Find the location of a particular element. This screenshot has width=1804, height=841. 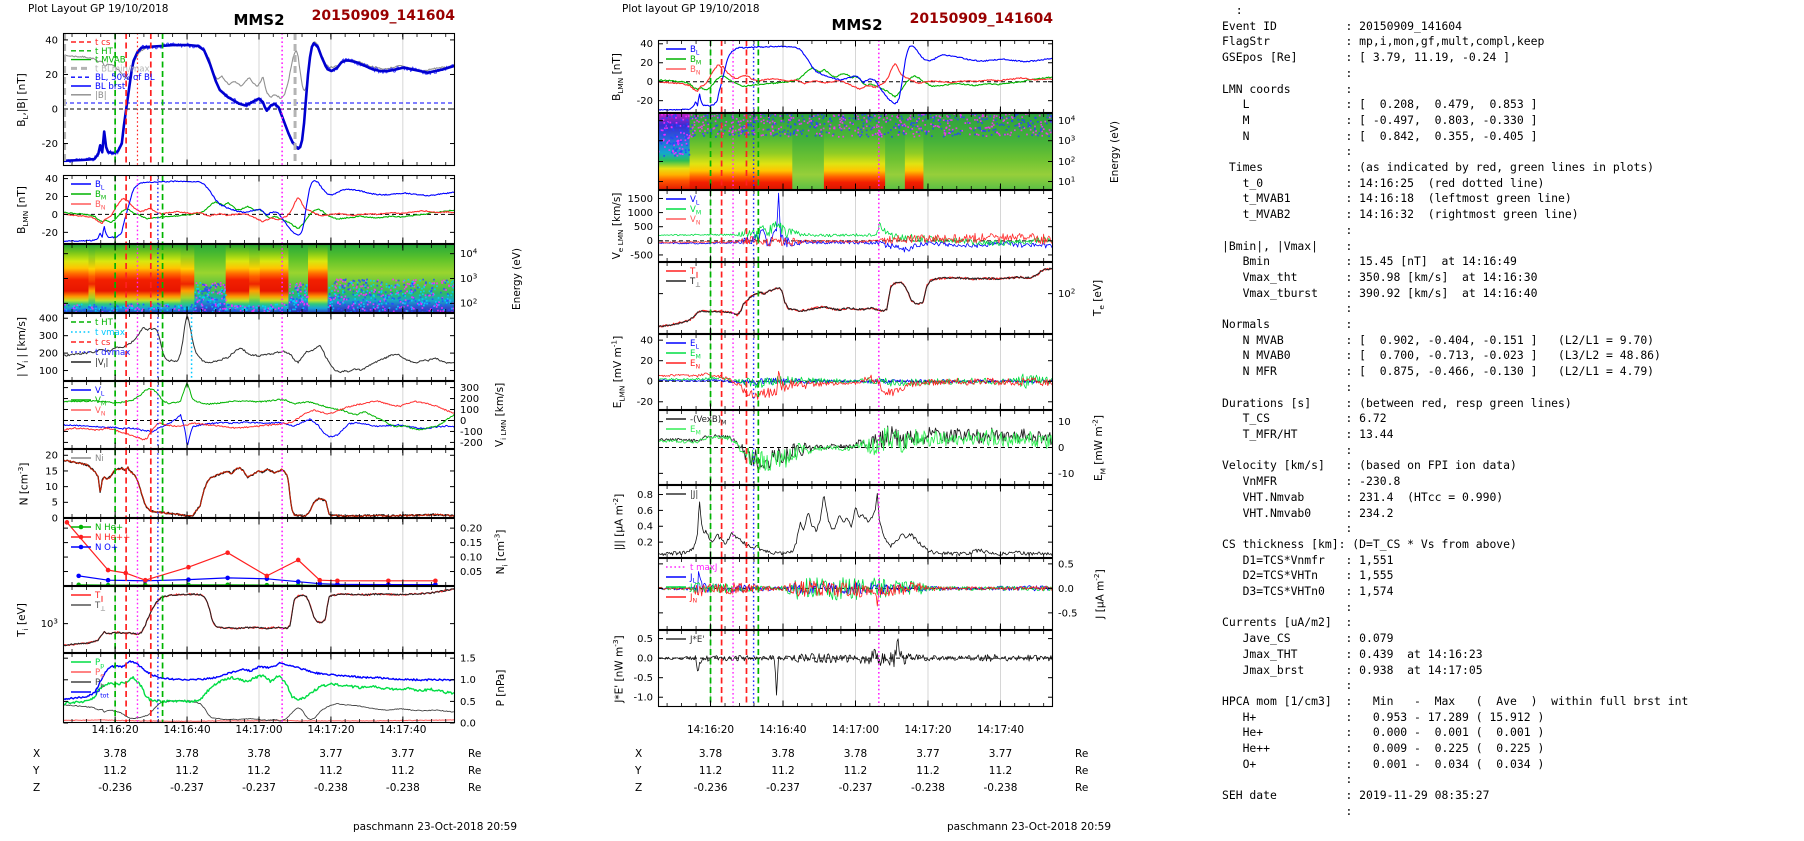

axis-label-p3: Energy (eV) is located at coordinates (517, 278).